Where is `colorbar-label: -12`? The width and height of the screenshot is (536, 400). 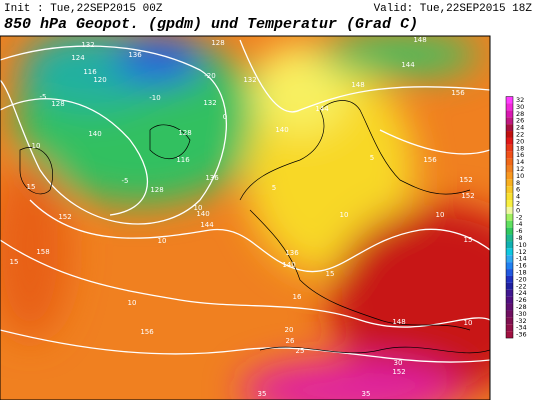 colorbar-label: -12 is located at coordinates (521, 252).